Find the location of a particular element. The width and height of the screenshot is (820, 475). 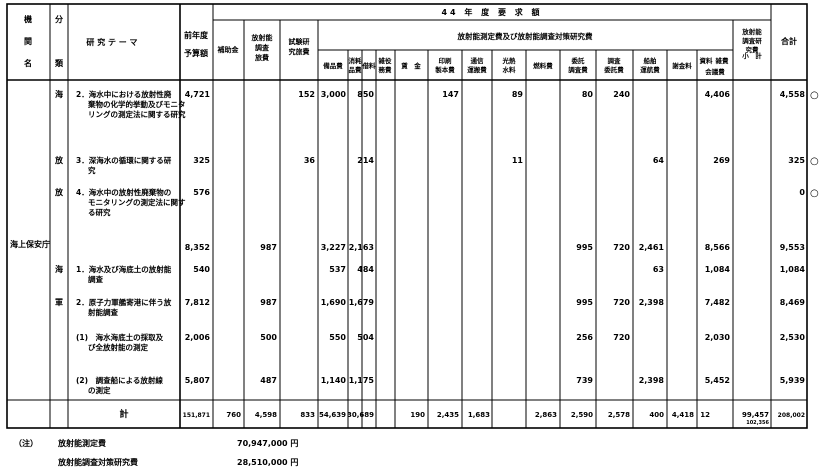

note-line1-label: 放射能測定費 is located at coordinates (81, 443).